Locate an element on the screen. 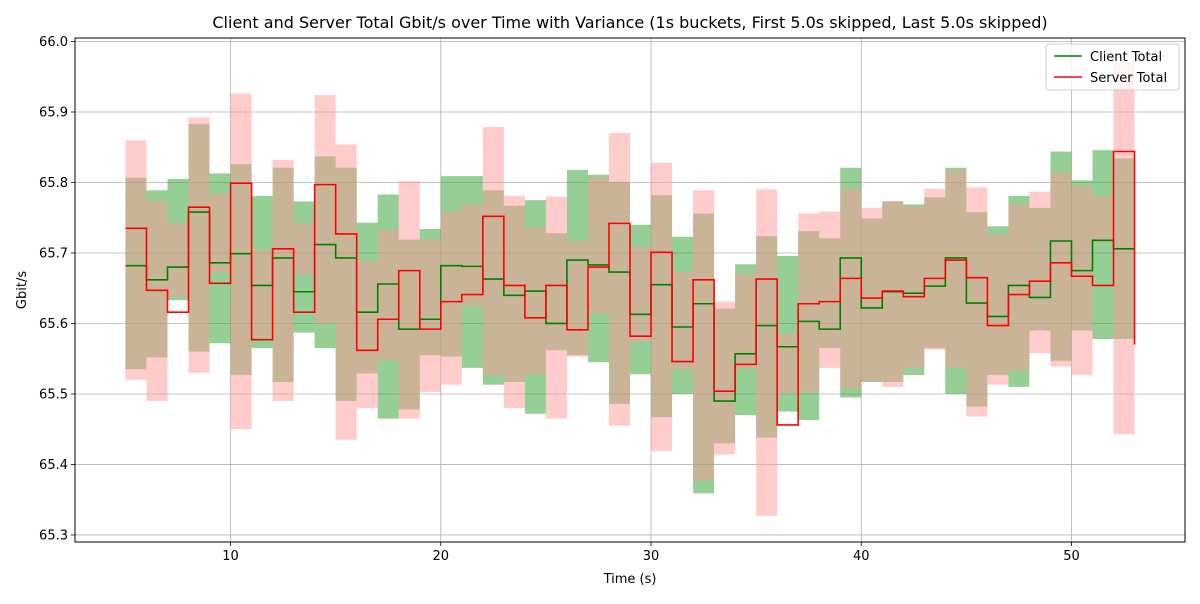 This screenshot has height=604, width=1200. y-tick-label: 65.3 is located at coordinates (53, 535).